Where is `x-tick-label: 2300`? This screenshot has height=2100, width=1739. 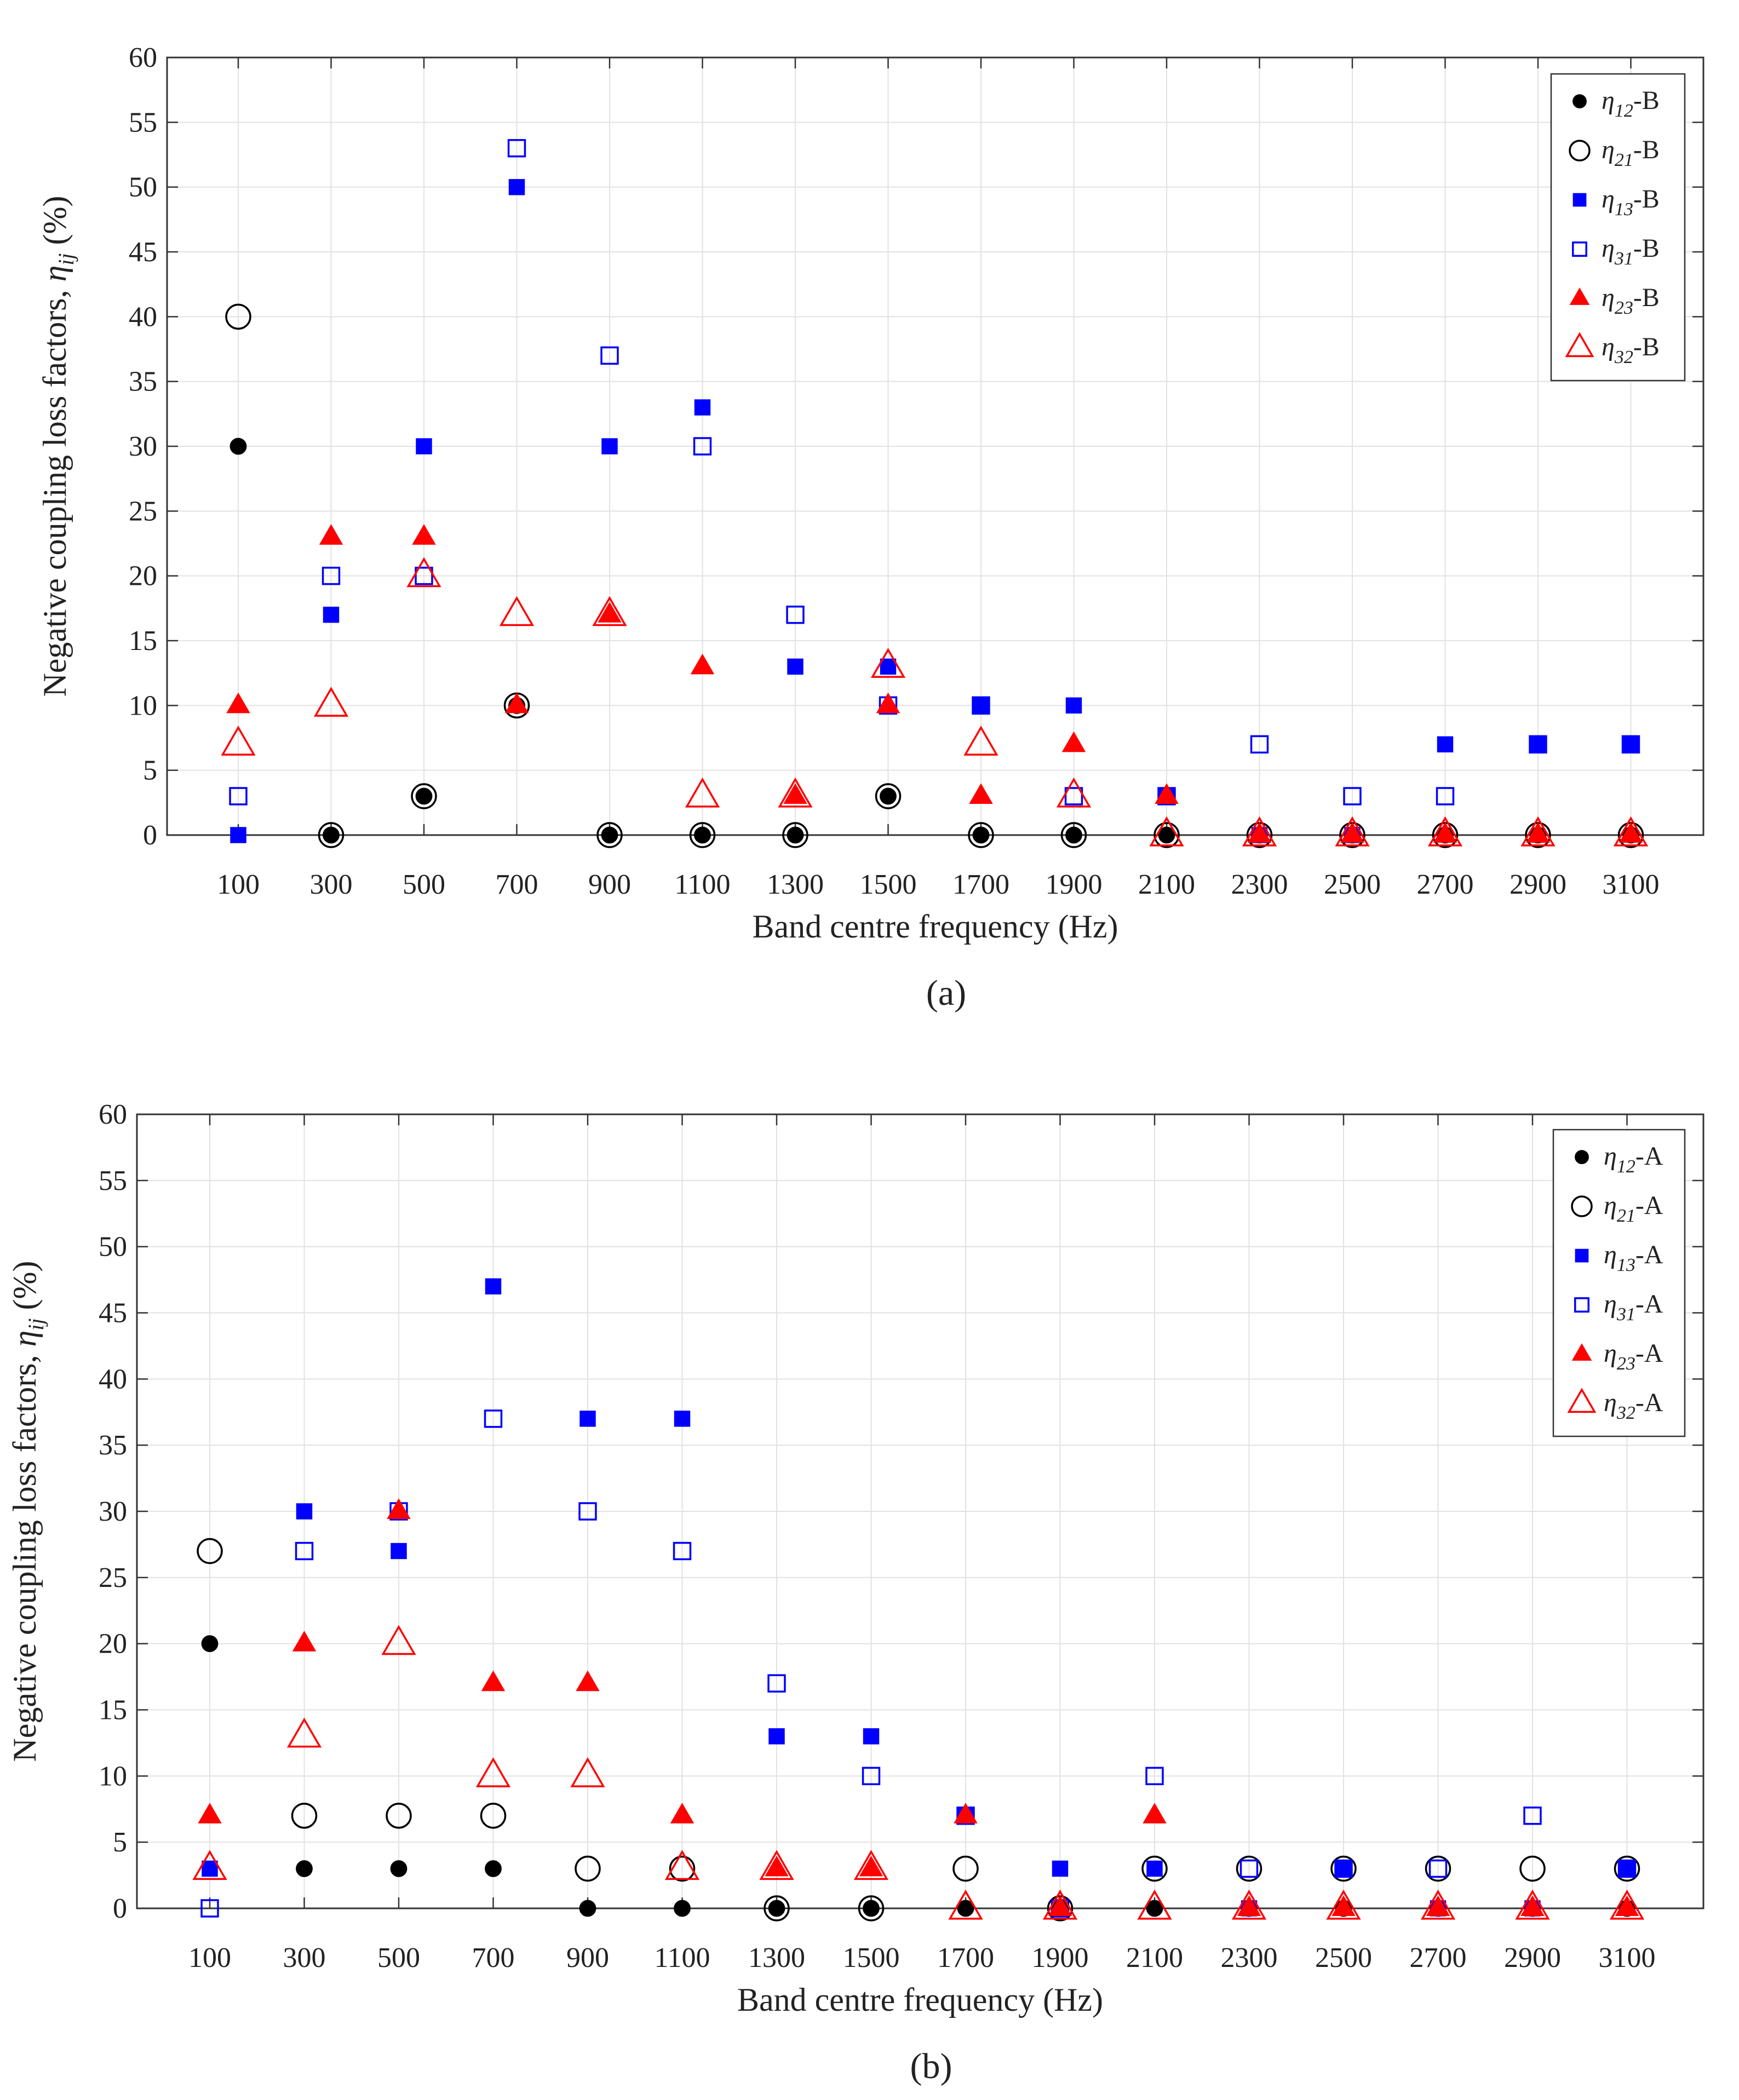
x-tick-label: 2300 is located at coordinates (1249, 1958).